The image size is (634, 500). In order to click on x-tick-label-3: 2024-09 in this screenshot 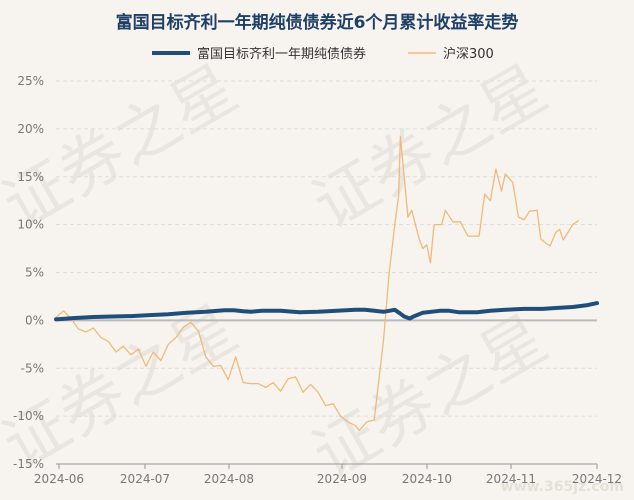, I will do `click(342, 479)`.